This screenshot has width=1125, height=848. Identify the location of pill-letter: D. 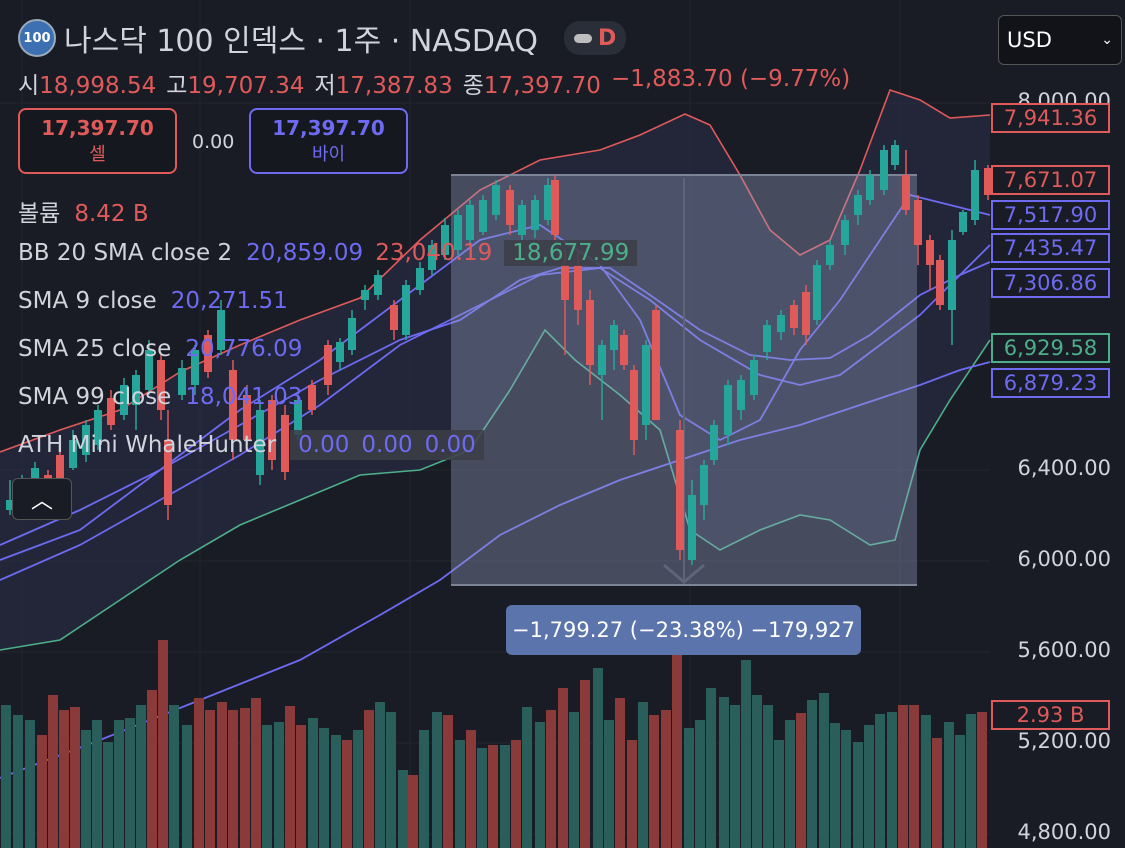
(607, 38).